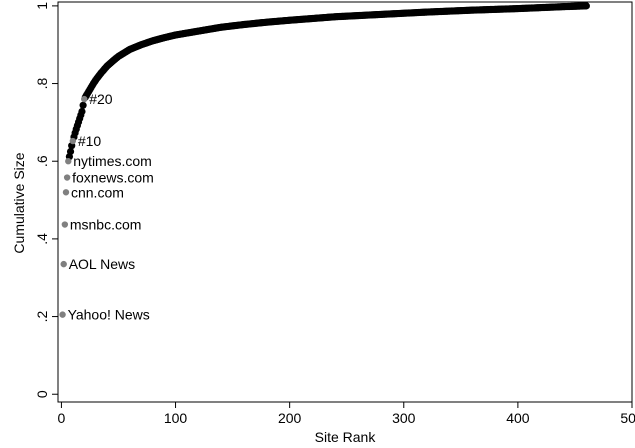 The width and height of the screenshot is (635, 448). Describe the element at coordinates (42, 84) in the screenshot. I see `y-tick-label: .8` at that location.